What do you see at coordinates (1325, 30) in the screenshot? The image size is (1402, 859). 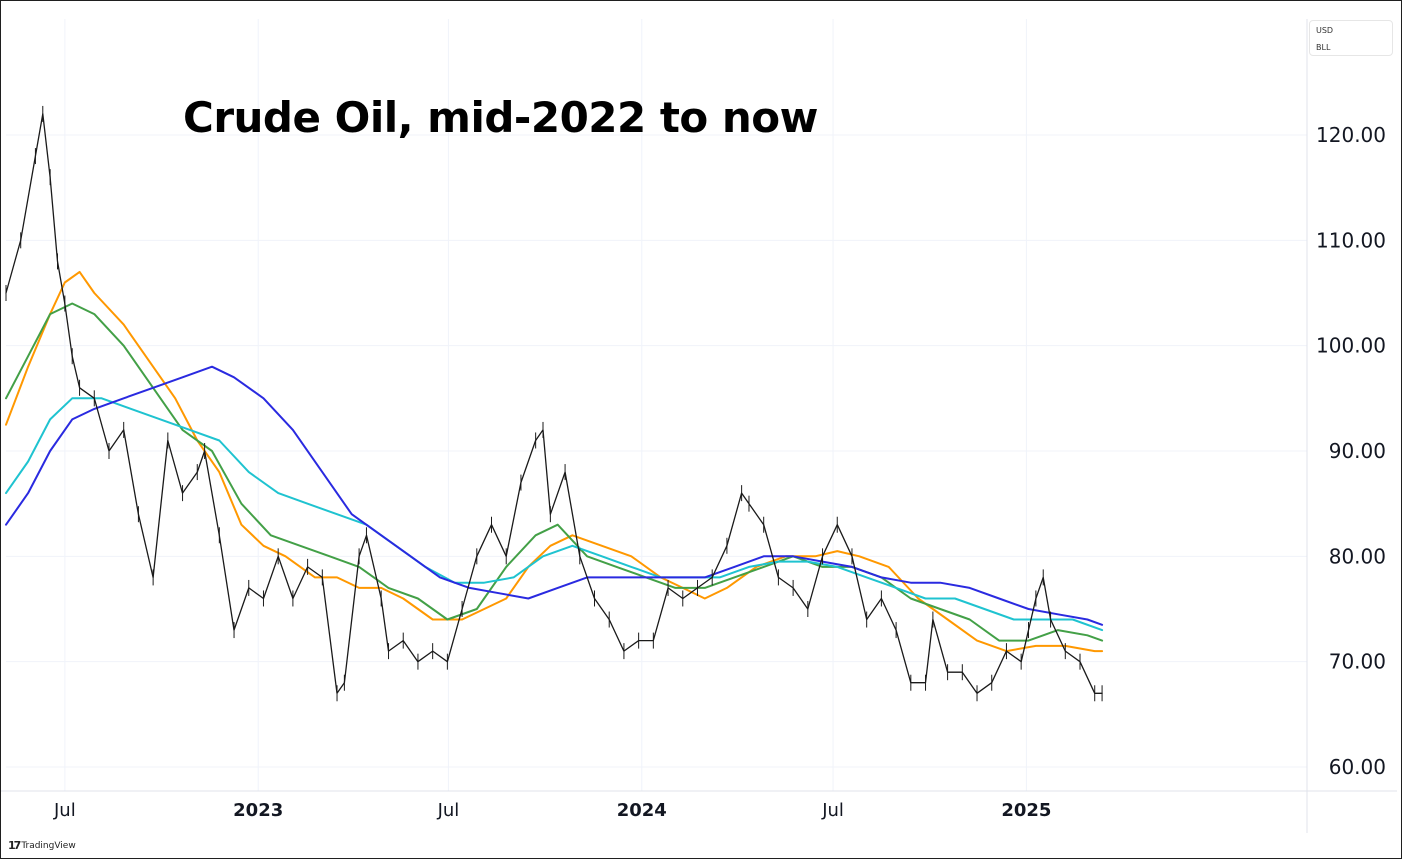 I see `currency-label: USD` at bounding box center [1325, 30].